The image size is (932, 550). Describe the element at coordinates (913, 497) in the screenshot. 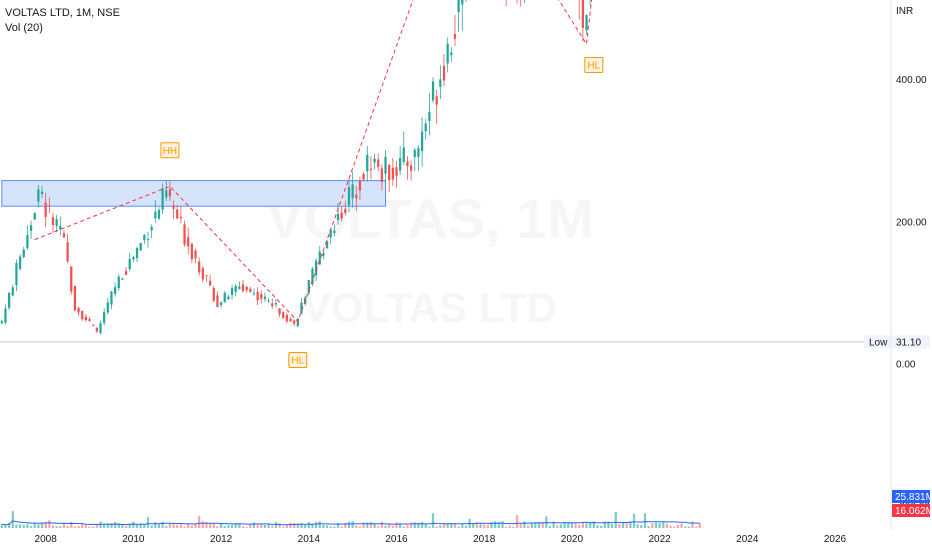

I see `volume-ma-tag-value: 25.831M` at that location.